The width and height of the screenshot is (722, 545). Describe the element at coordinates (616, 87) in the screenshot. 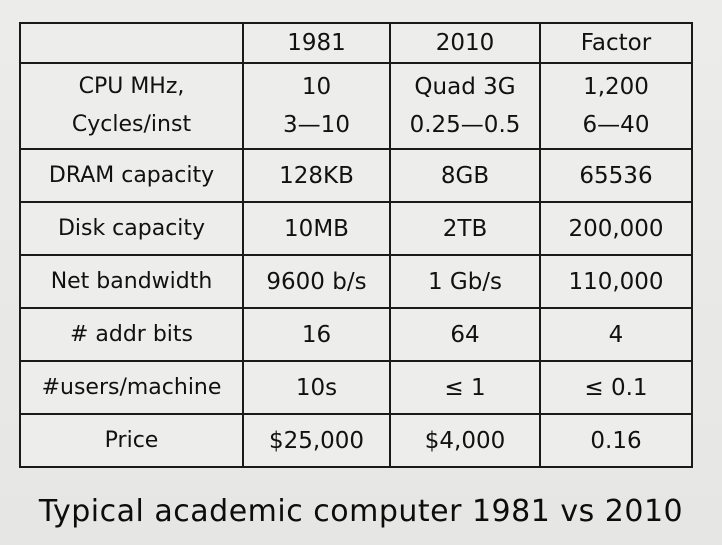

I see `cell-line: 1,200` at that location.